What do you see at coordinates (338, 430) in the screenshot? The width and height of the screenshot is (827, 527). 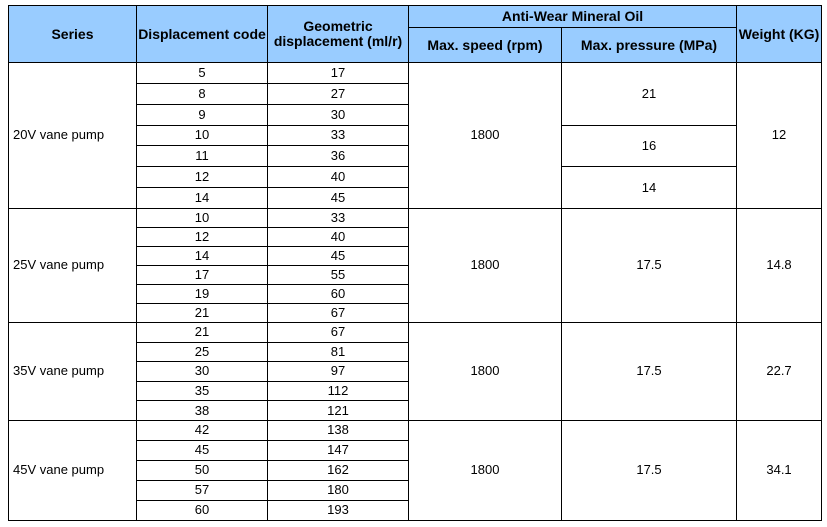 I see `geometric-displacement-cell: 138` at bounding box center [338, 430].